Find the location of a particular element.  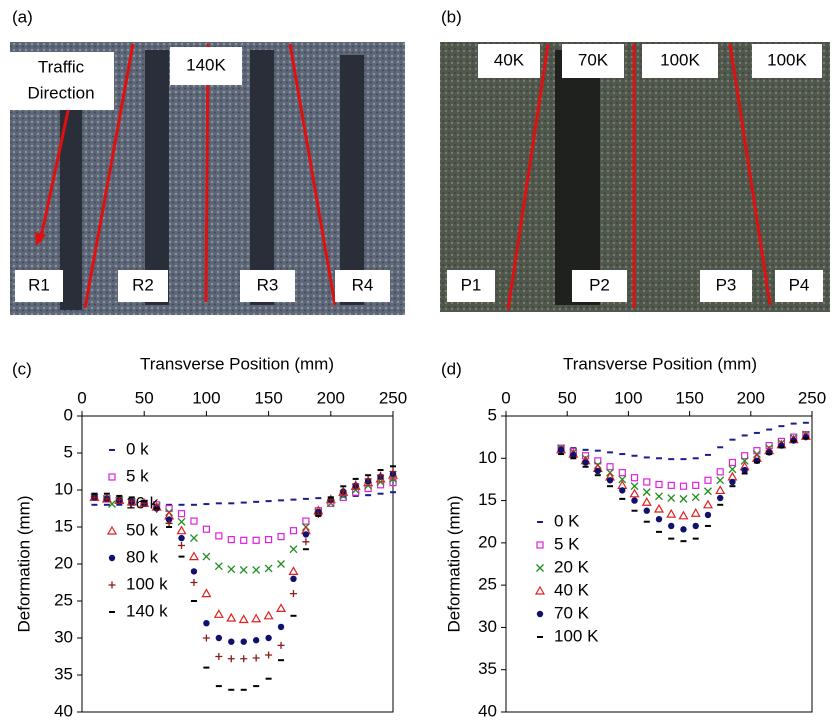

x-tick-label: 200 is located at coordinates (751, 397).